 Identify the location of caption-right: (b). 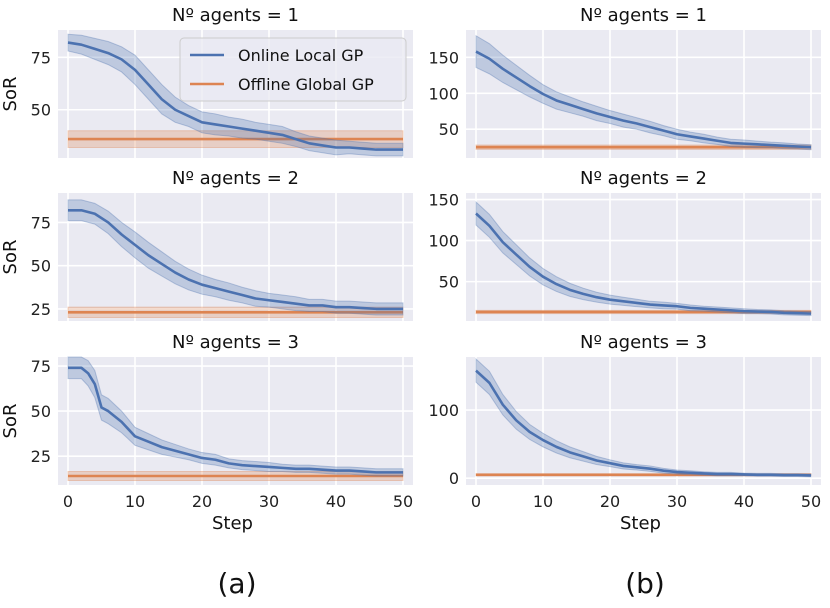
(645, 583).